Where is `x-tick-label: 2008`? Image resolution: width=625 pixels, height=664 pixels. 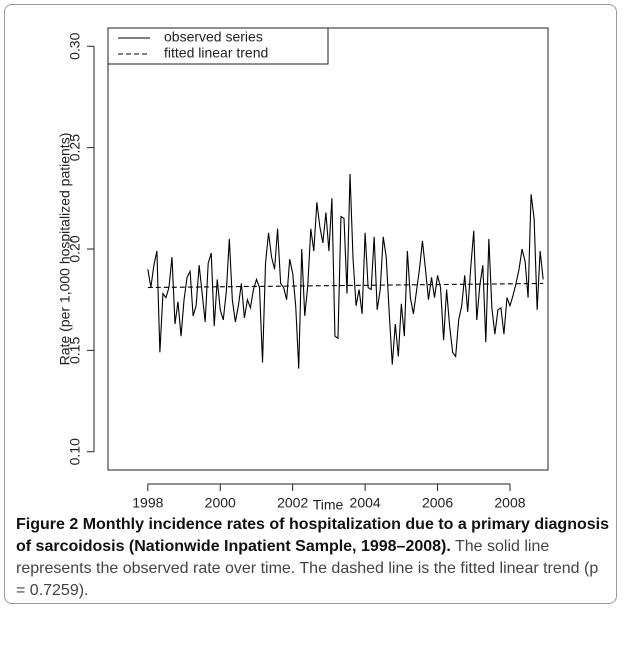
x-tick-label: 2008 is located at coordinates (509, 502).